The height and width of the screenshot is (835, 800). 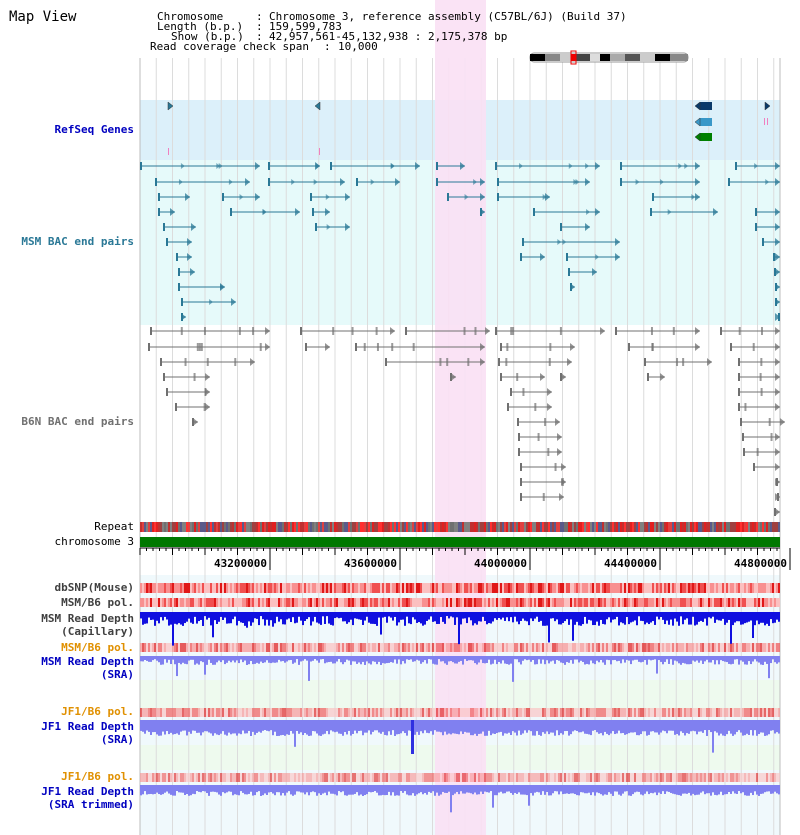 I want to click on track-label-msm-b6-pol-2: MSM/B6 pol., so click(x=97, y=647).